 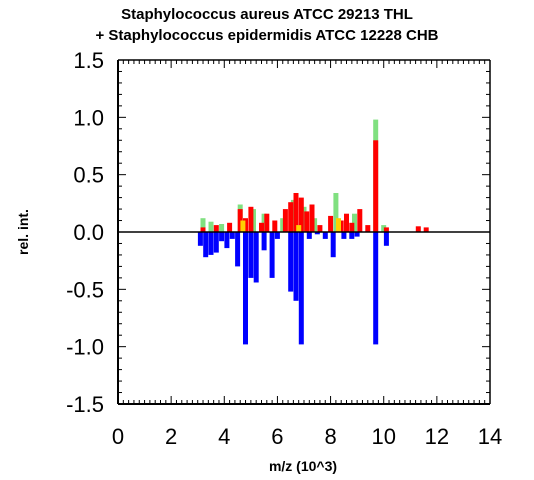 What do you see at coordinates (383, 436) in the screenshot?
I see `x-tick-label: 10` at bounding box center [383, 436].